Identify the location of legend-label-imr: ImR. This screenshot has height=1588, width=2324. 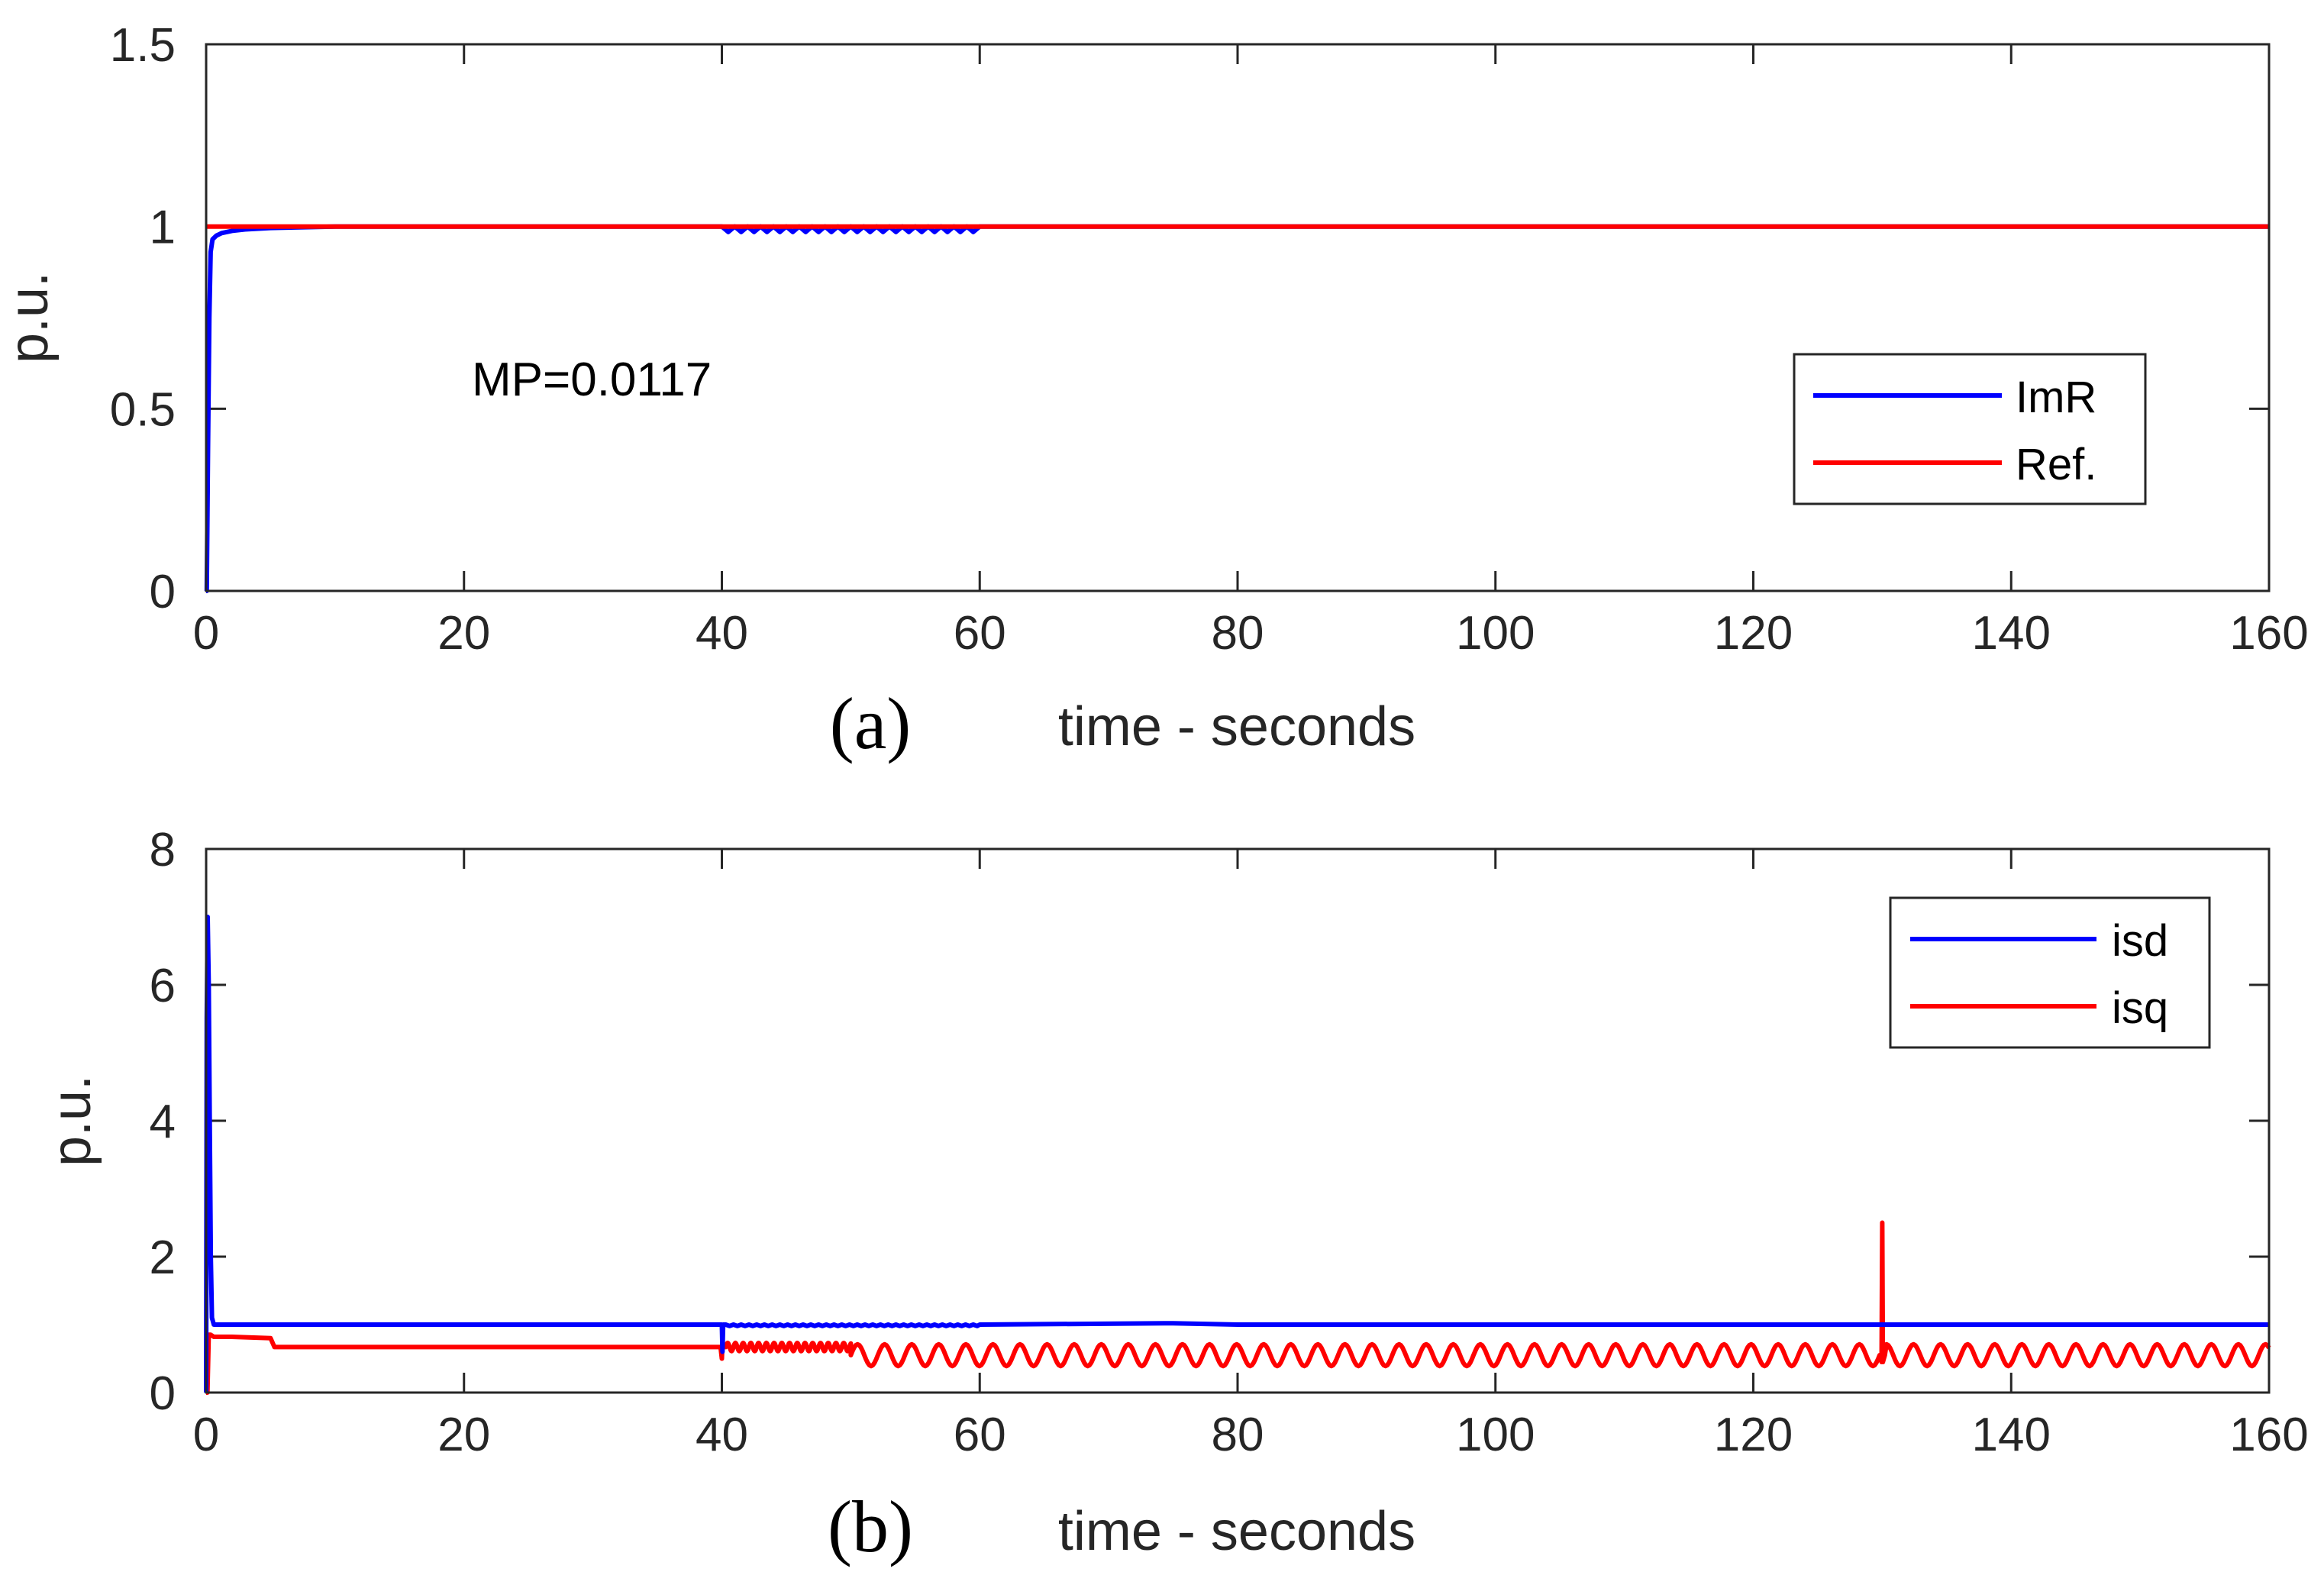
(2056, 397).